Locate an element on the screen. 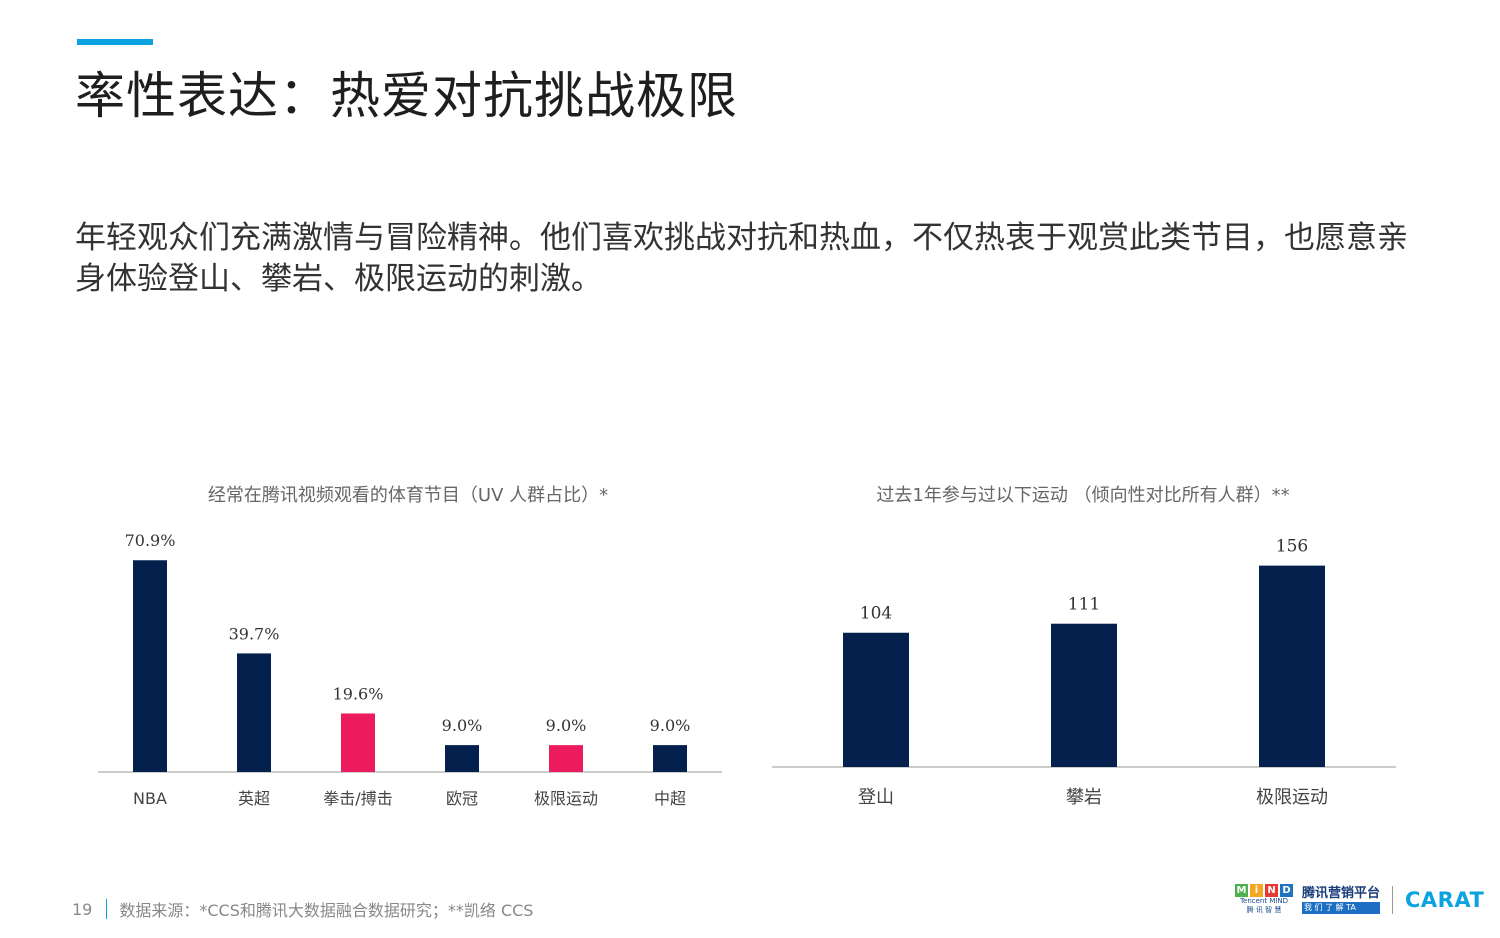 Image resolution: width=1500 pixels, height=938 pixels. category-label-0: 登山 is located at coordinates (876, 797).